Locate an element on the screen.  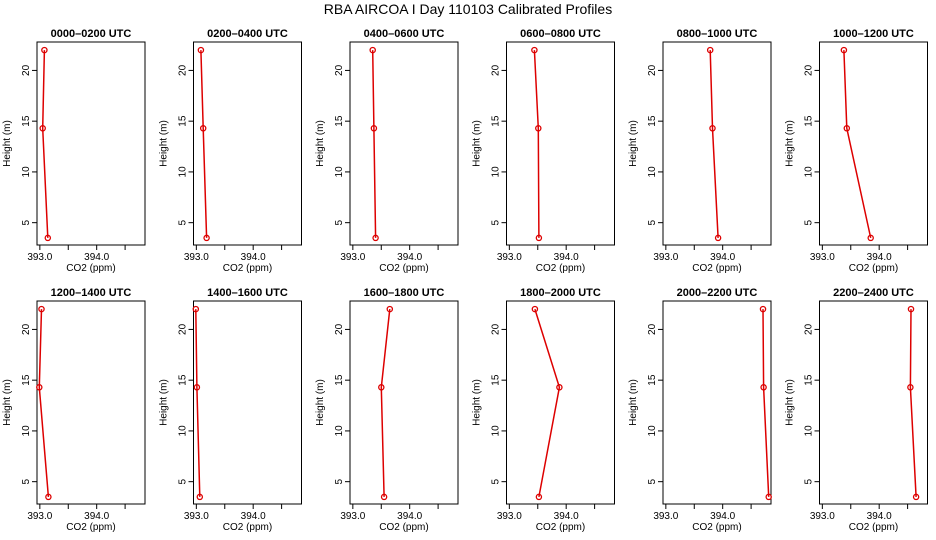
panel-title: 0600–0800 UTC is located at coordinates (560, 34).